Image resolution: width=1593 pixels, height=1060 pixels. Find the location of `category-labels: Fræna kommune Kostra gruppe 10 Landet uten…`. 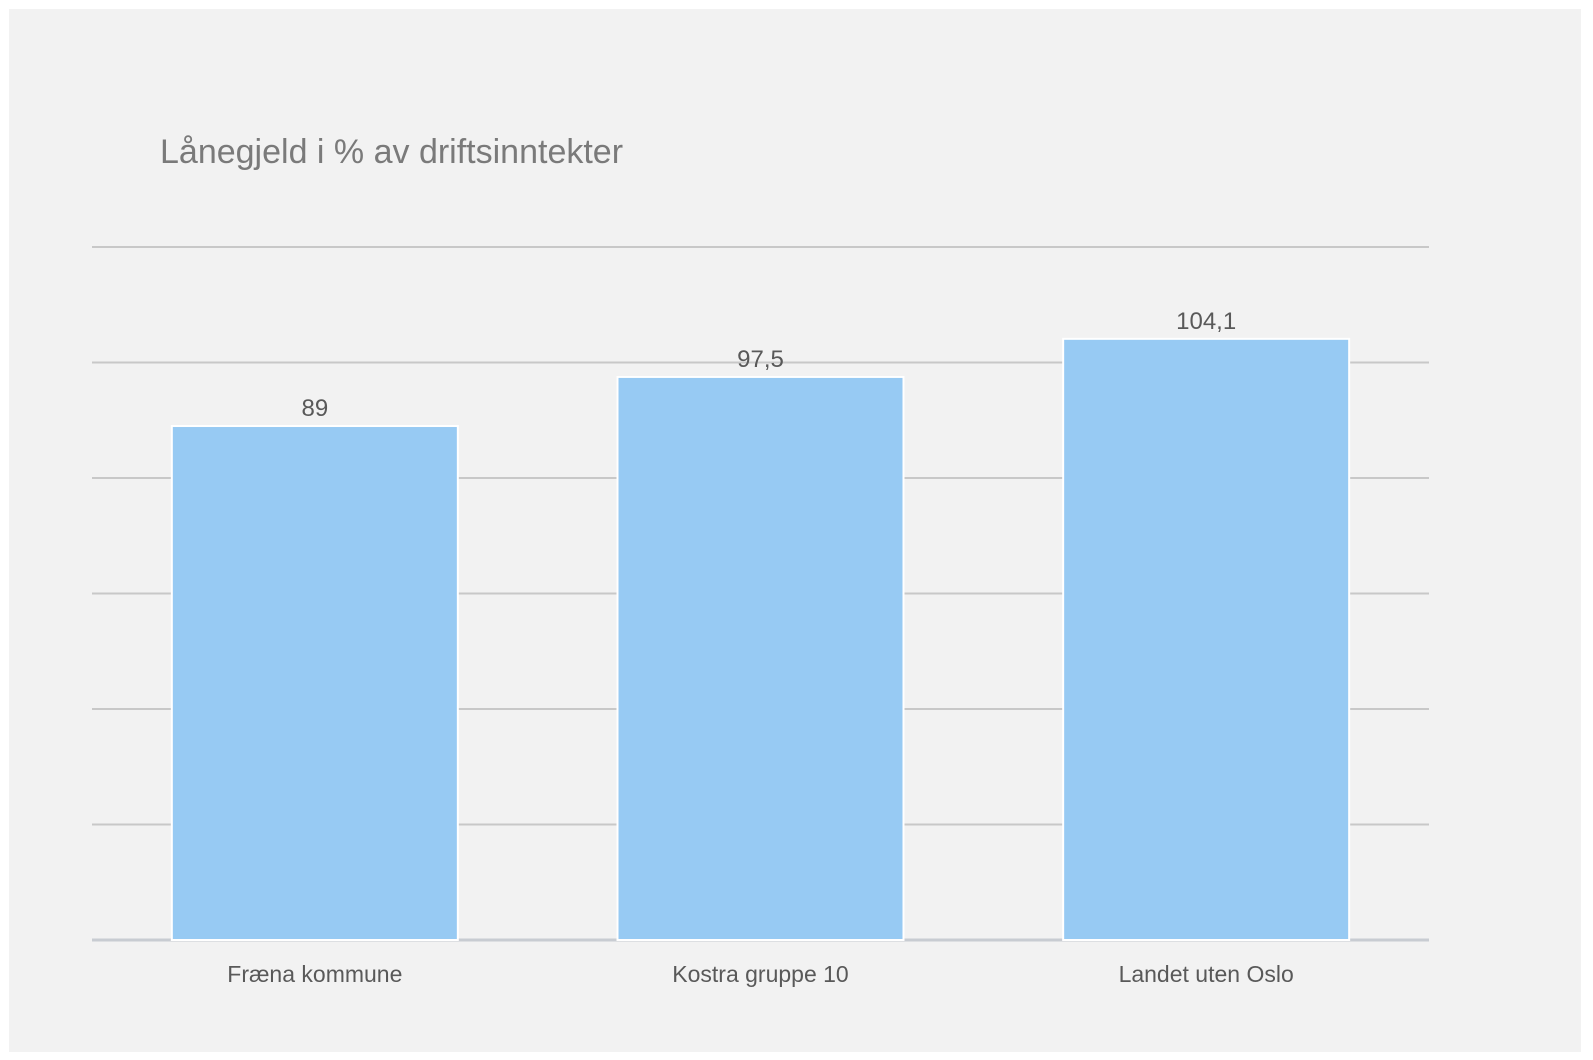

category-labels: Fræna kommune Kostra gruppe 10 Landet uten… is located at coordinates (760, 974).